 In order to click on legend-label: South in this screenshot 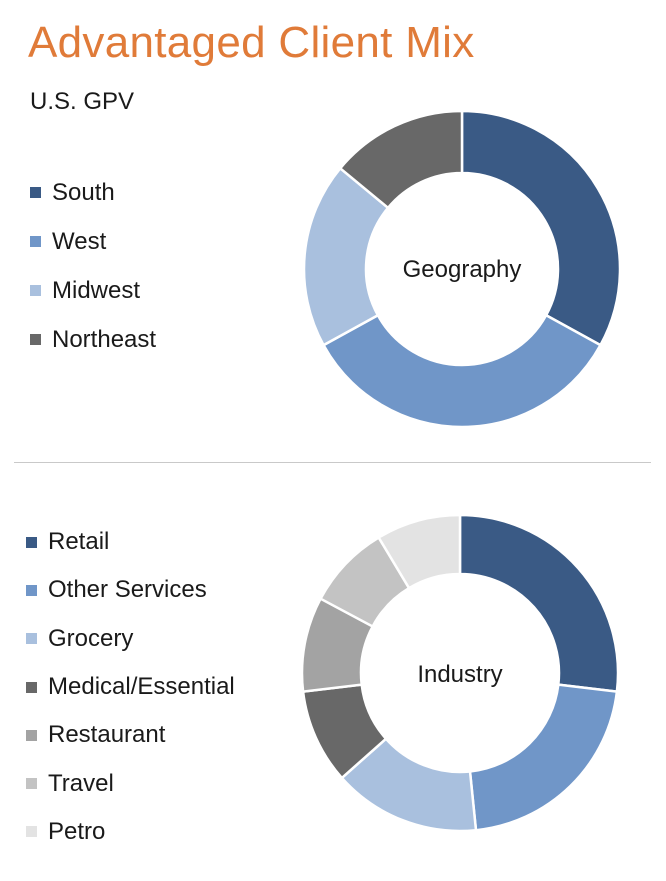, I will do `click(83, 192)`.